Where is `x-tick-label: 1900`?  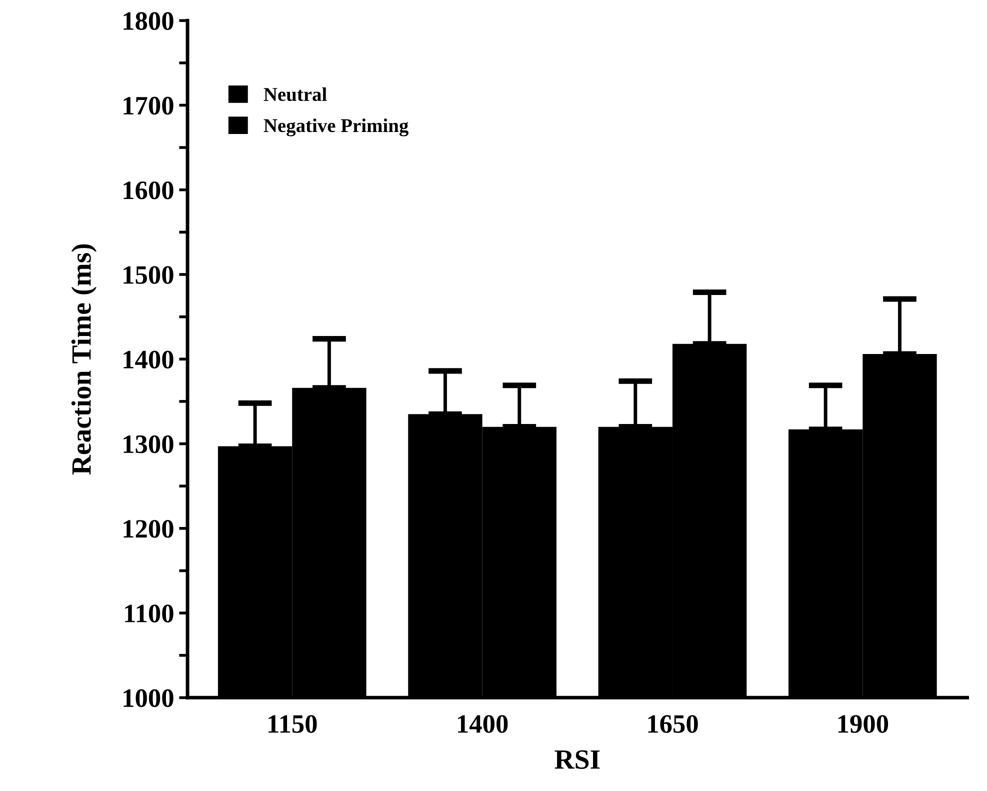
x-tick-label: 1900 is located at coordinates (863, 724).